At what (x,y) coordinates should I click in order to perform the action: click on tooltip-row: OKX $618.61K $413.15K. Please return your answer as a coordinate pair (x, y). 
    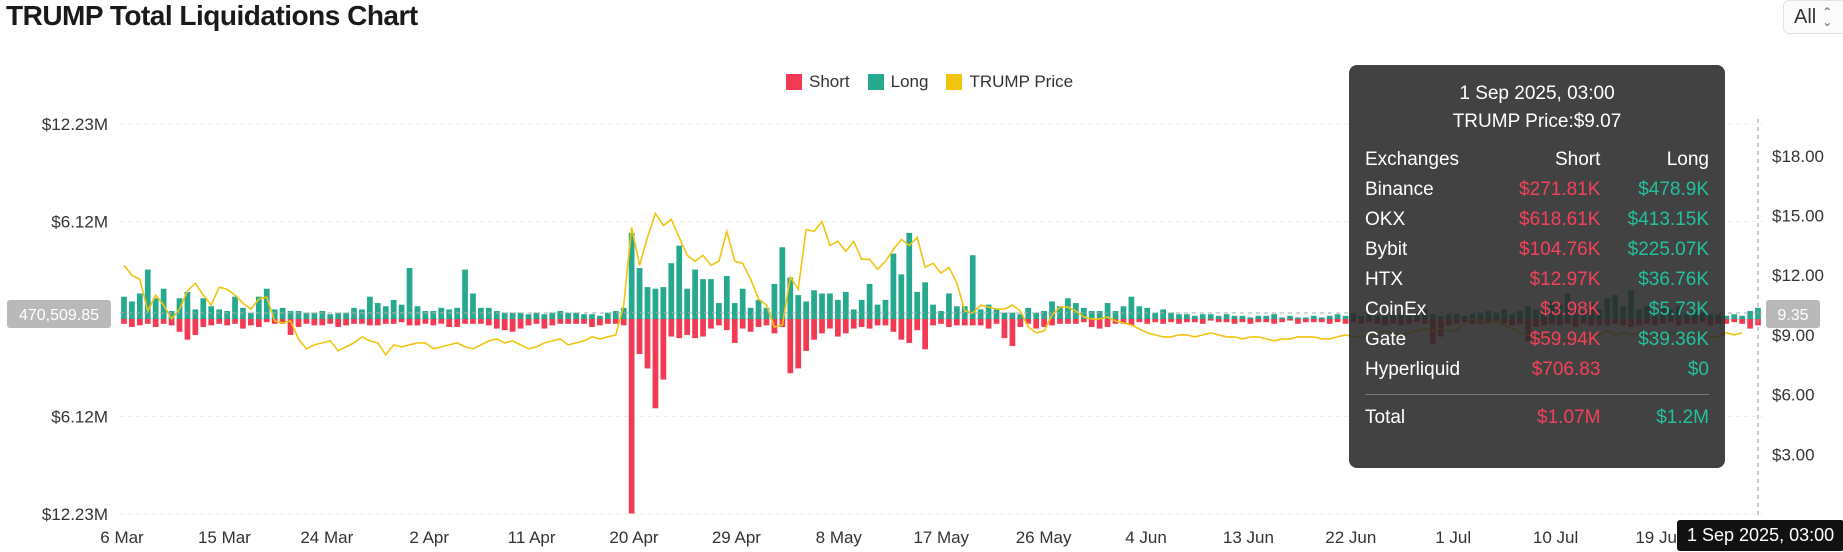
    Looking at the image, I should click on (1537, 220).